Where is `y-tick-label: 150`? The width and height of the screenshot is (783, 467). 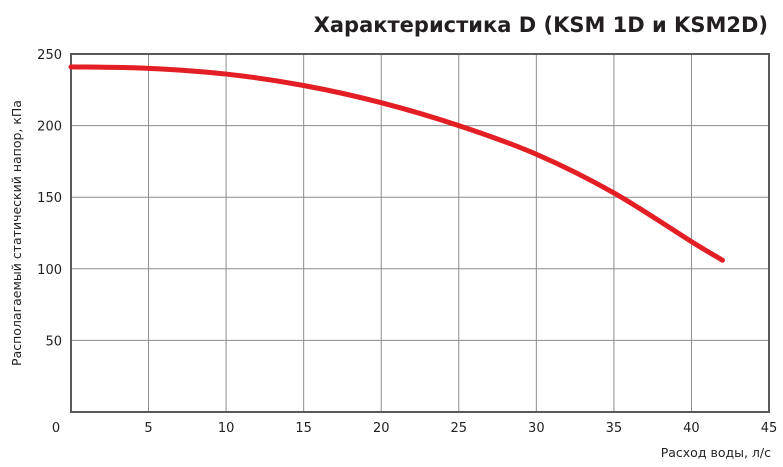
y-tick-label: 150 is located at coordinates (49, 198).